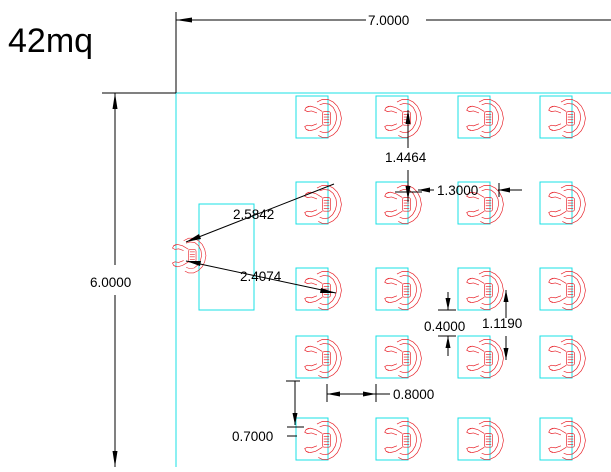 Image resolution: width=611 pixels, height=472 pixels. Describe the element at coordinates (50, 41) in the screenshot. I see `drawing-title: 42mq` at that location.